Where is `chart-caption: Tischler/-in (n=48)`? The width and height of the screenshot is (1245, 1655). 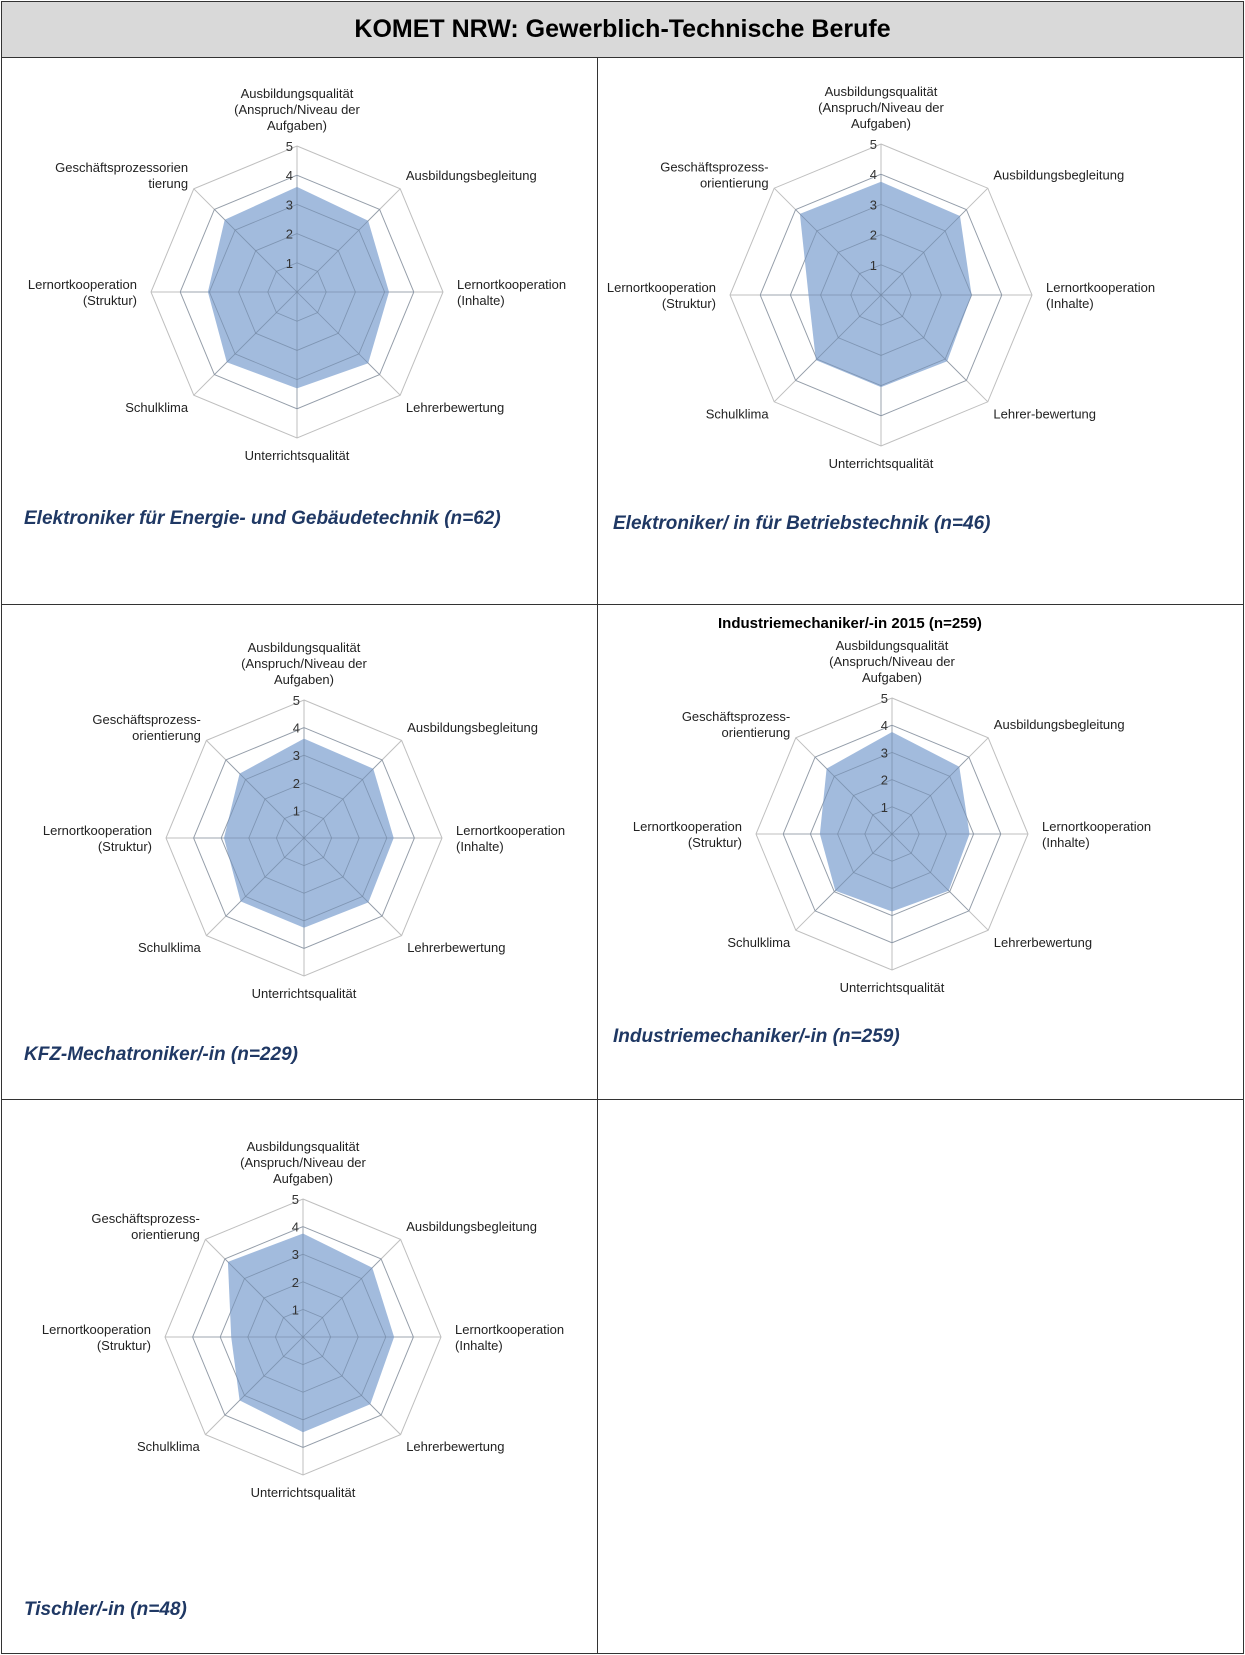
chart-caption: Tischler/-in (n=48) is located at coordinates (105, 1609).